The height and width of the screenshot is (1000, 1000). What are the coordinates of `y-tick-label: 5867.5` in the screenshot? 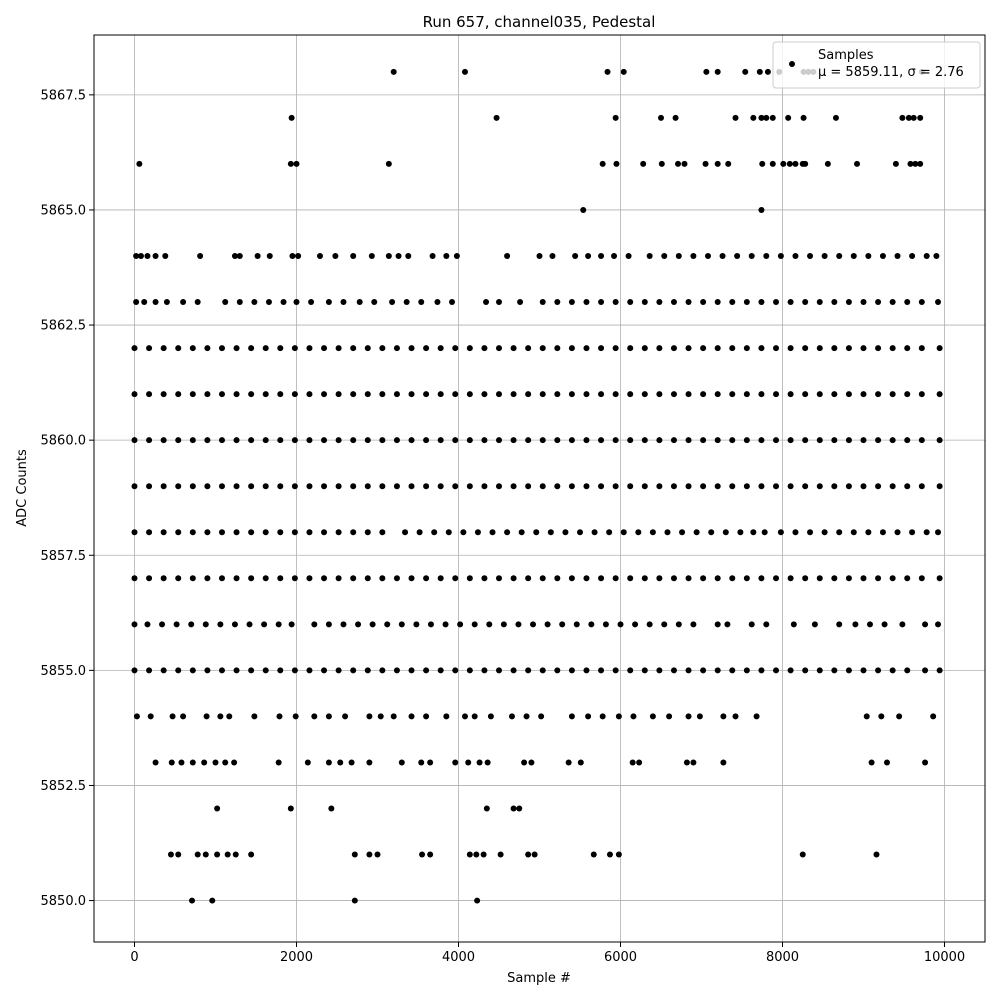 It's located at (64, 95).